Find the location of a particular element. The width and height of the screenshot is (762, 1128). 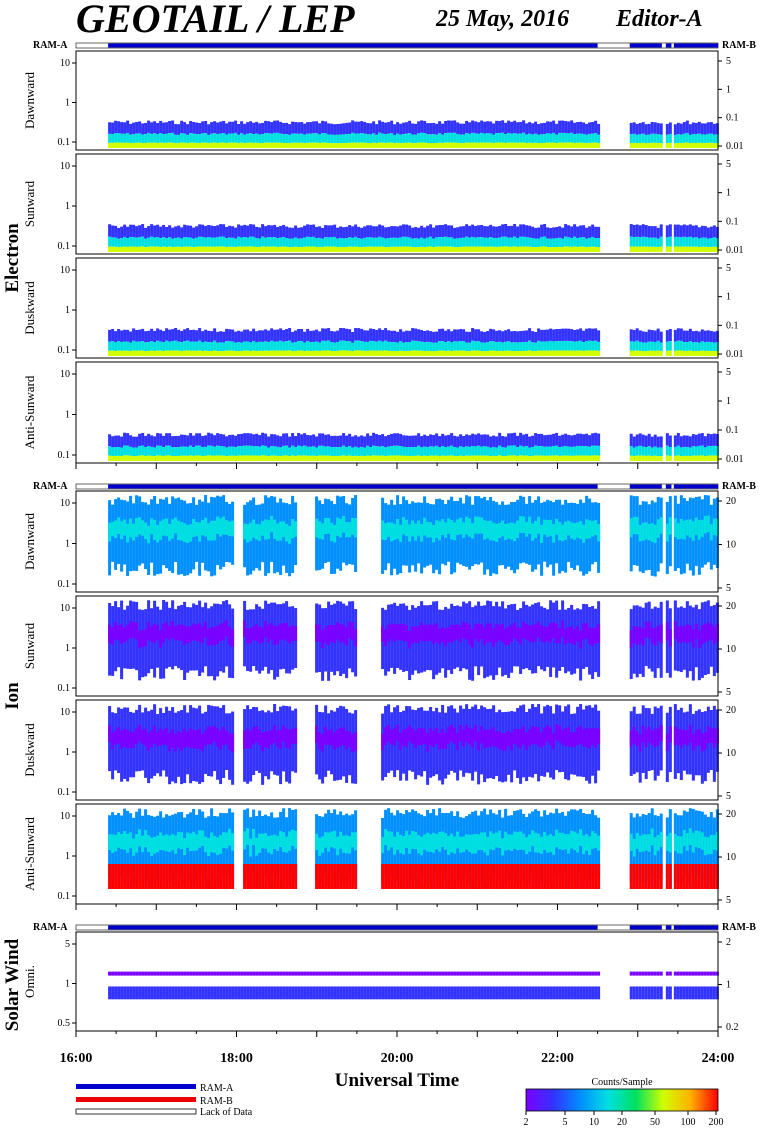

y-tick-label: 0.5 is located at coordinates (64, 1023).